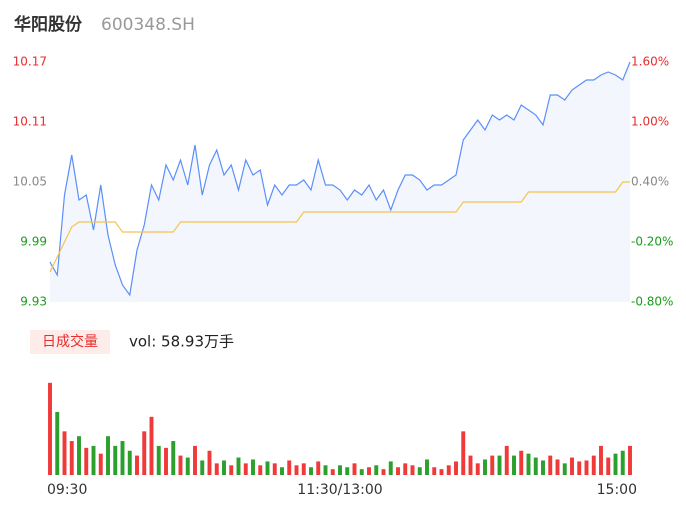 The height and width of the screenshot is (528, 686). Describe the element at coordinates (652, 302) in the screenshot. I see `y2-tick-label: -0.80%` at that location.